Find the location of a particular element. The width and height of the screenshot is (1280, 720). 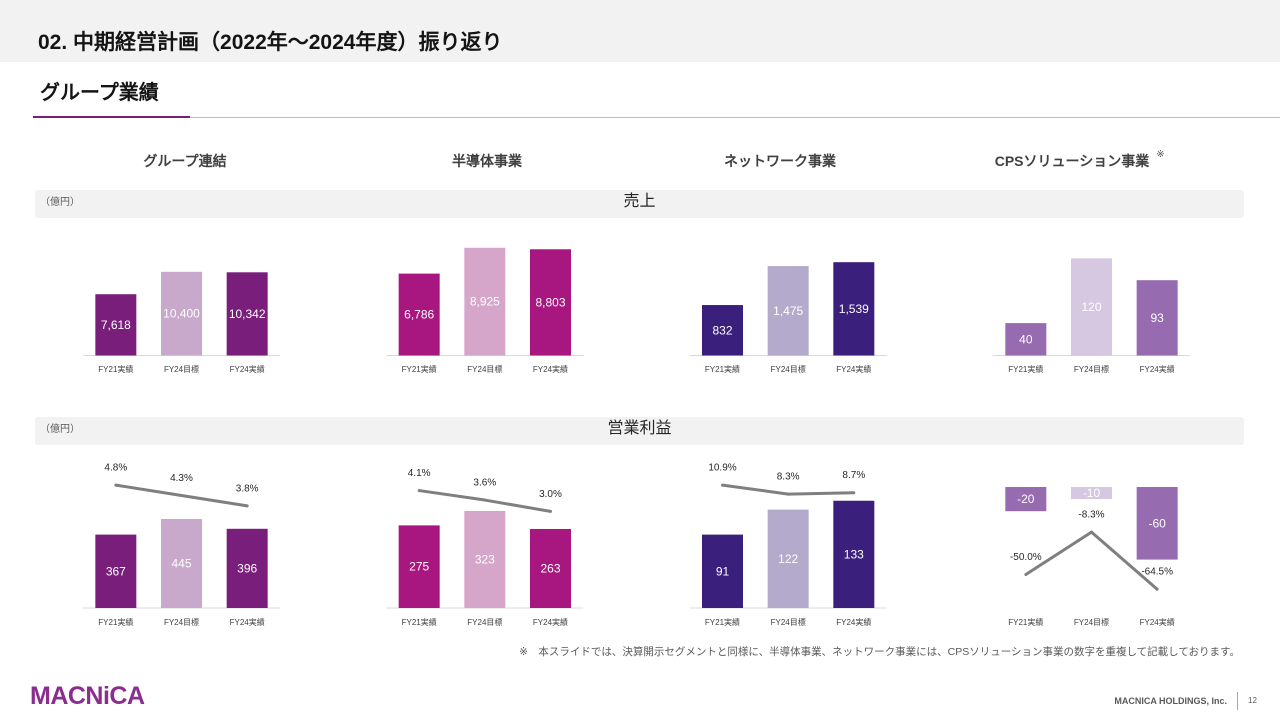

page-number: 12 is located at coordinates (1252, 700).